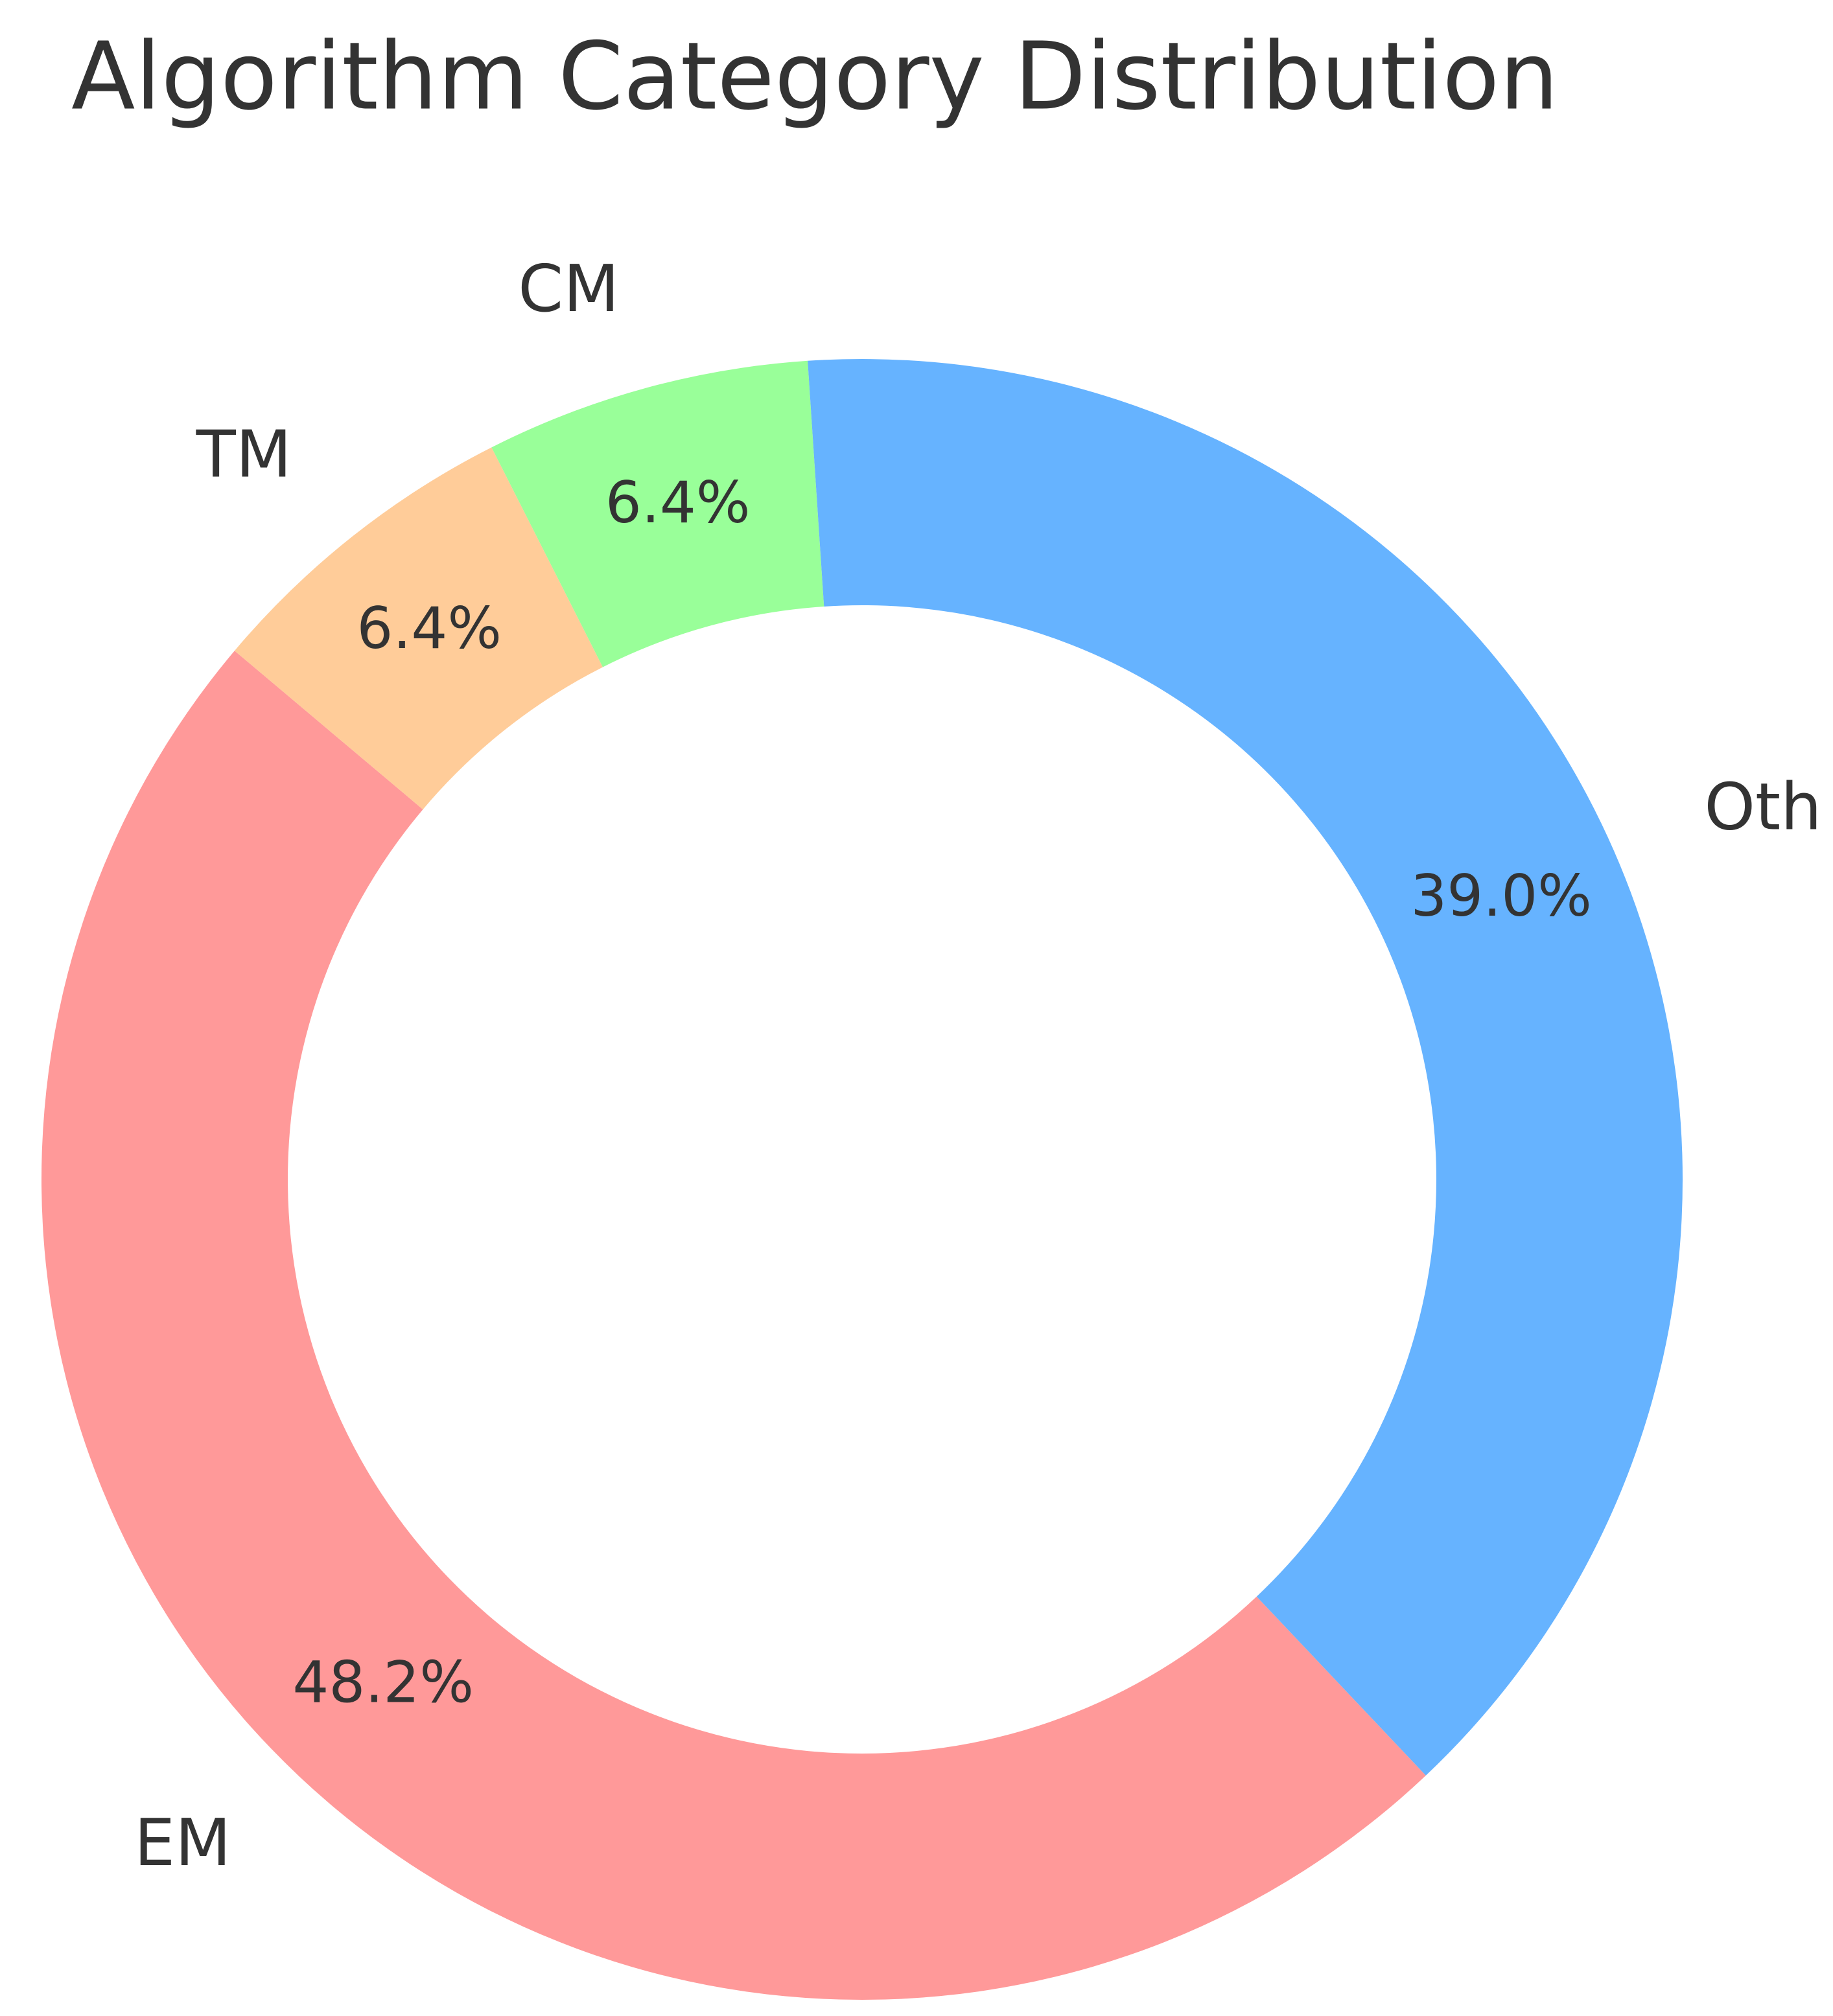 This screenshot has height=2016, width=1833. Describe the element at coordinates (183, 1843) in the screenshot. I see `slice-label: EM` at that location.